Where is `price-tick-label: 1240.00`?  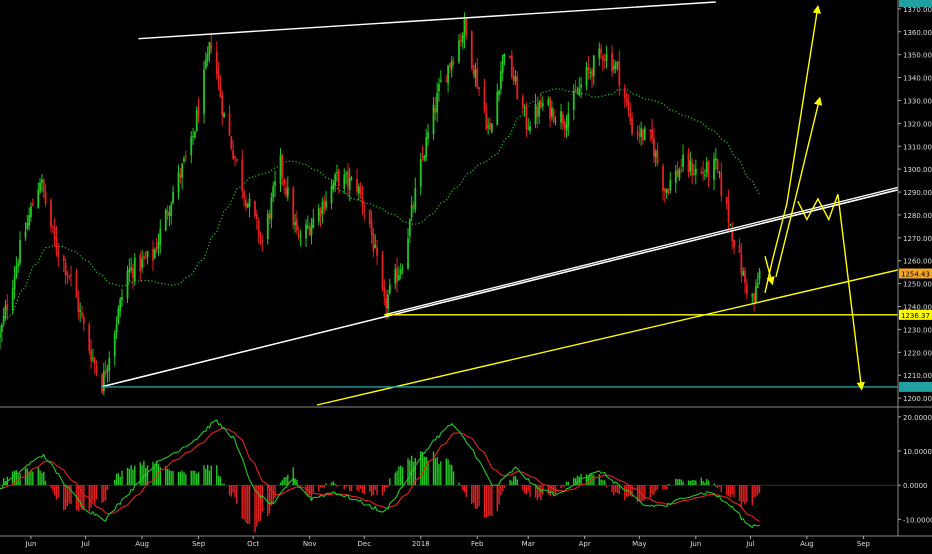
price-tick-label: 1240.00 is located at coordinates (917, 308).